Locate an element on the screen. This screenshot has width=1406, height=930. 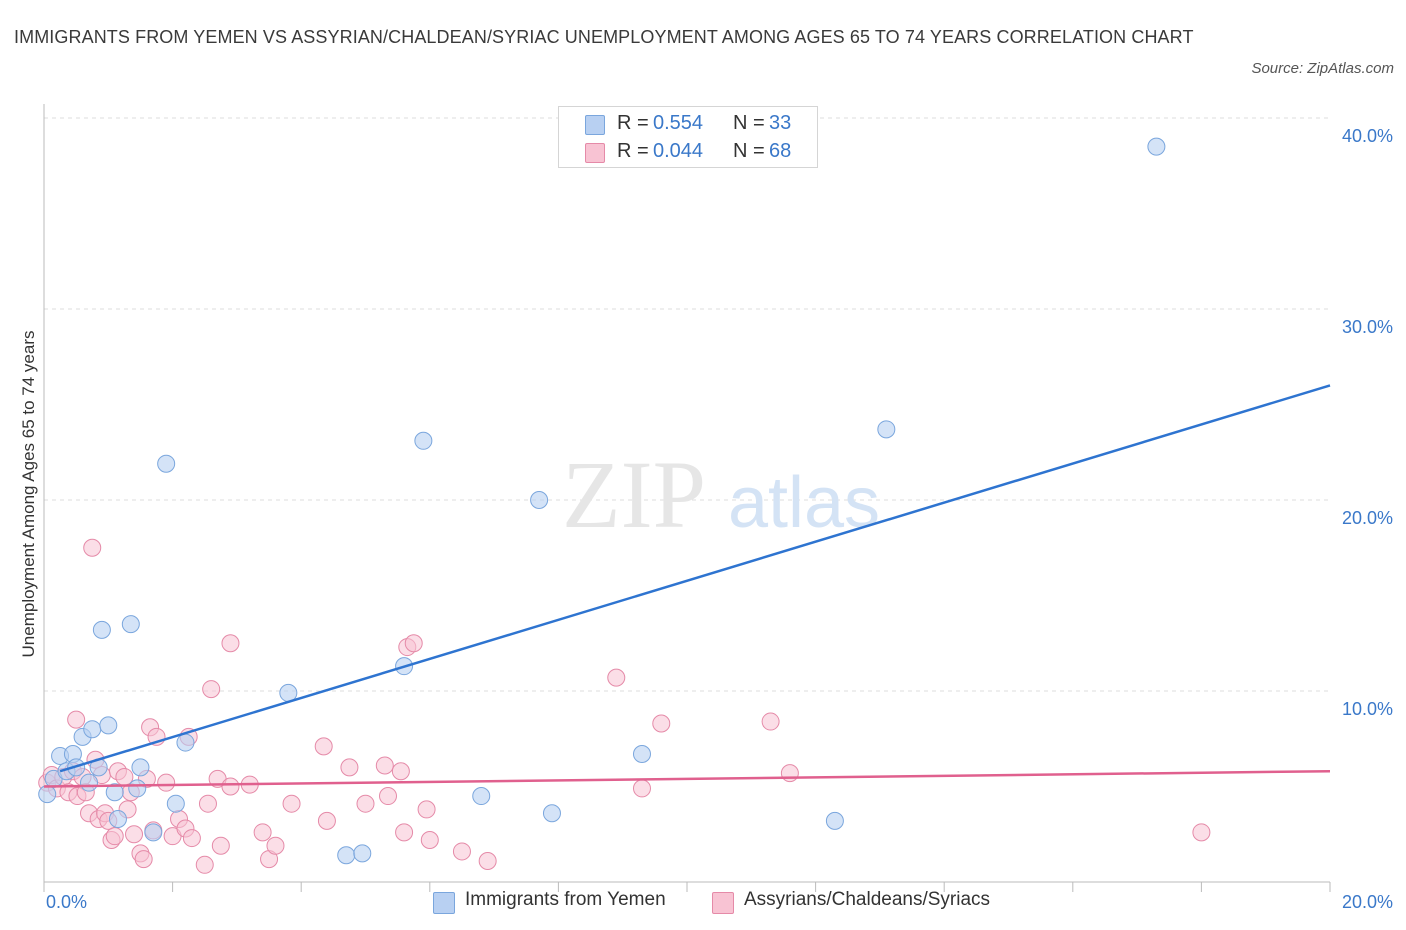
source-label: Source: ZipAtlas.com is located at coordinates (1322, 68).